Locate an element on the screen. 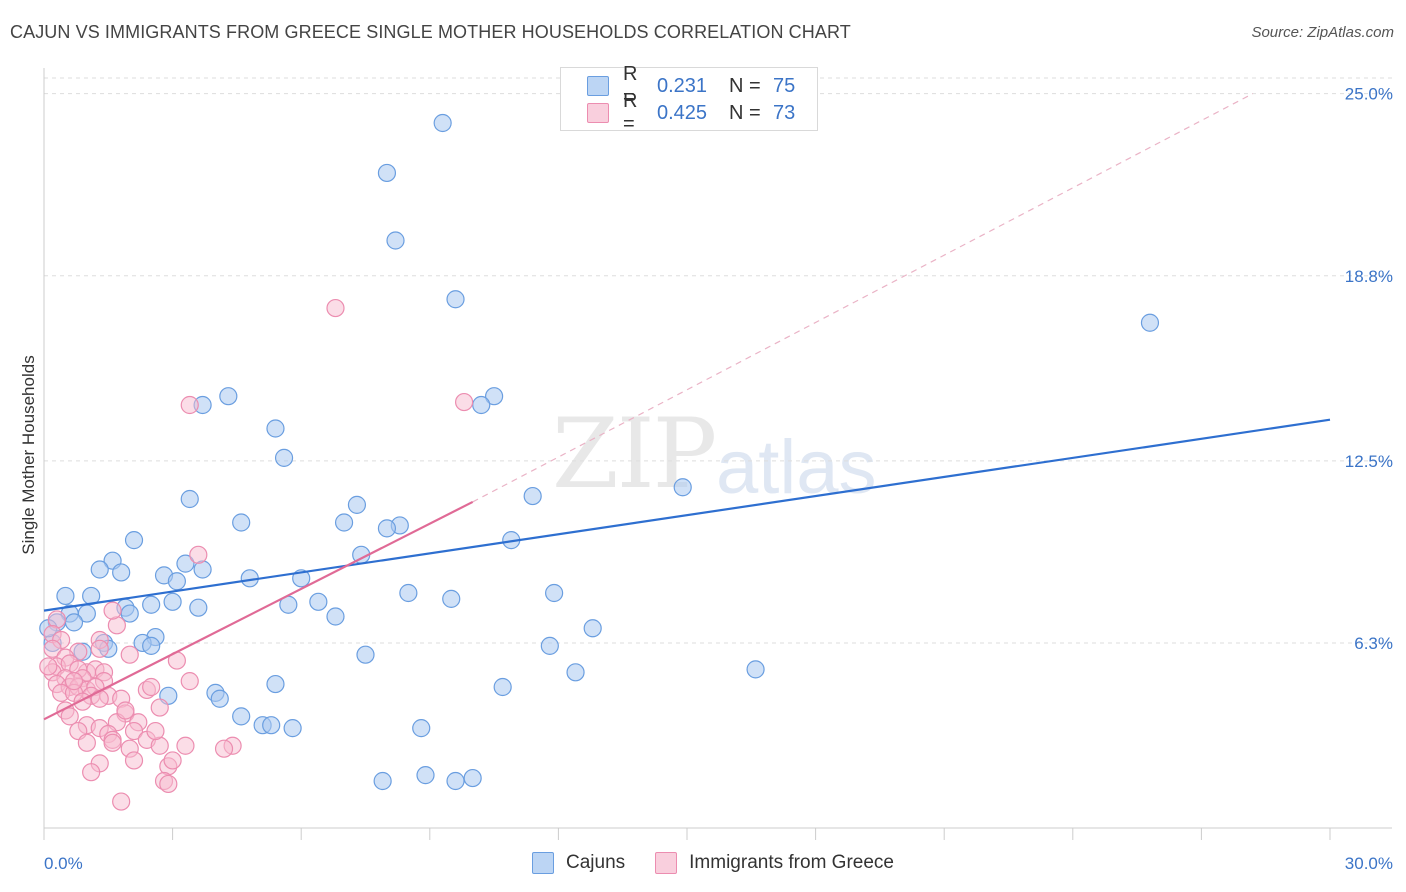 This screenshot has height=892, width=1406. n-value: 75 is located at coordinates (784, 85).